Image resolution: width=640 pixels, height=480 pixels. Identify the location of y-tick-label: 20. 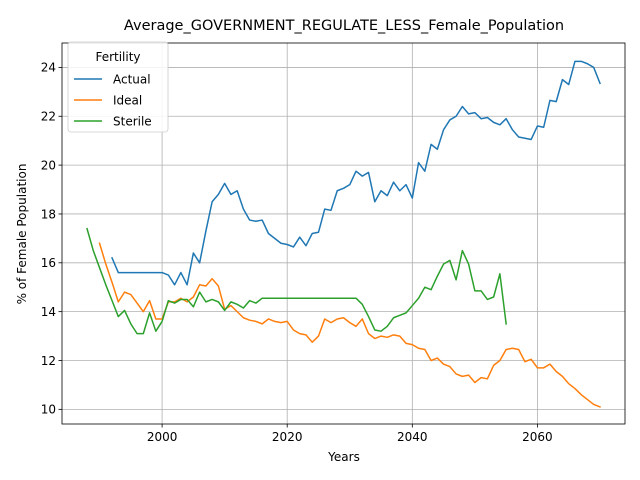
(48, 165).